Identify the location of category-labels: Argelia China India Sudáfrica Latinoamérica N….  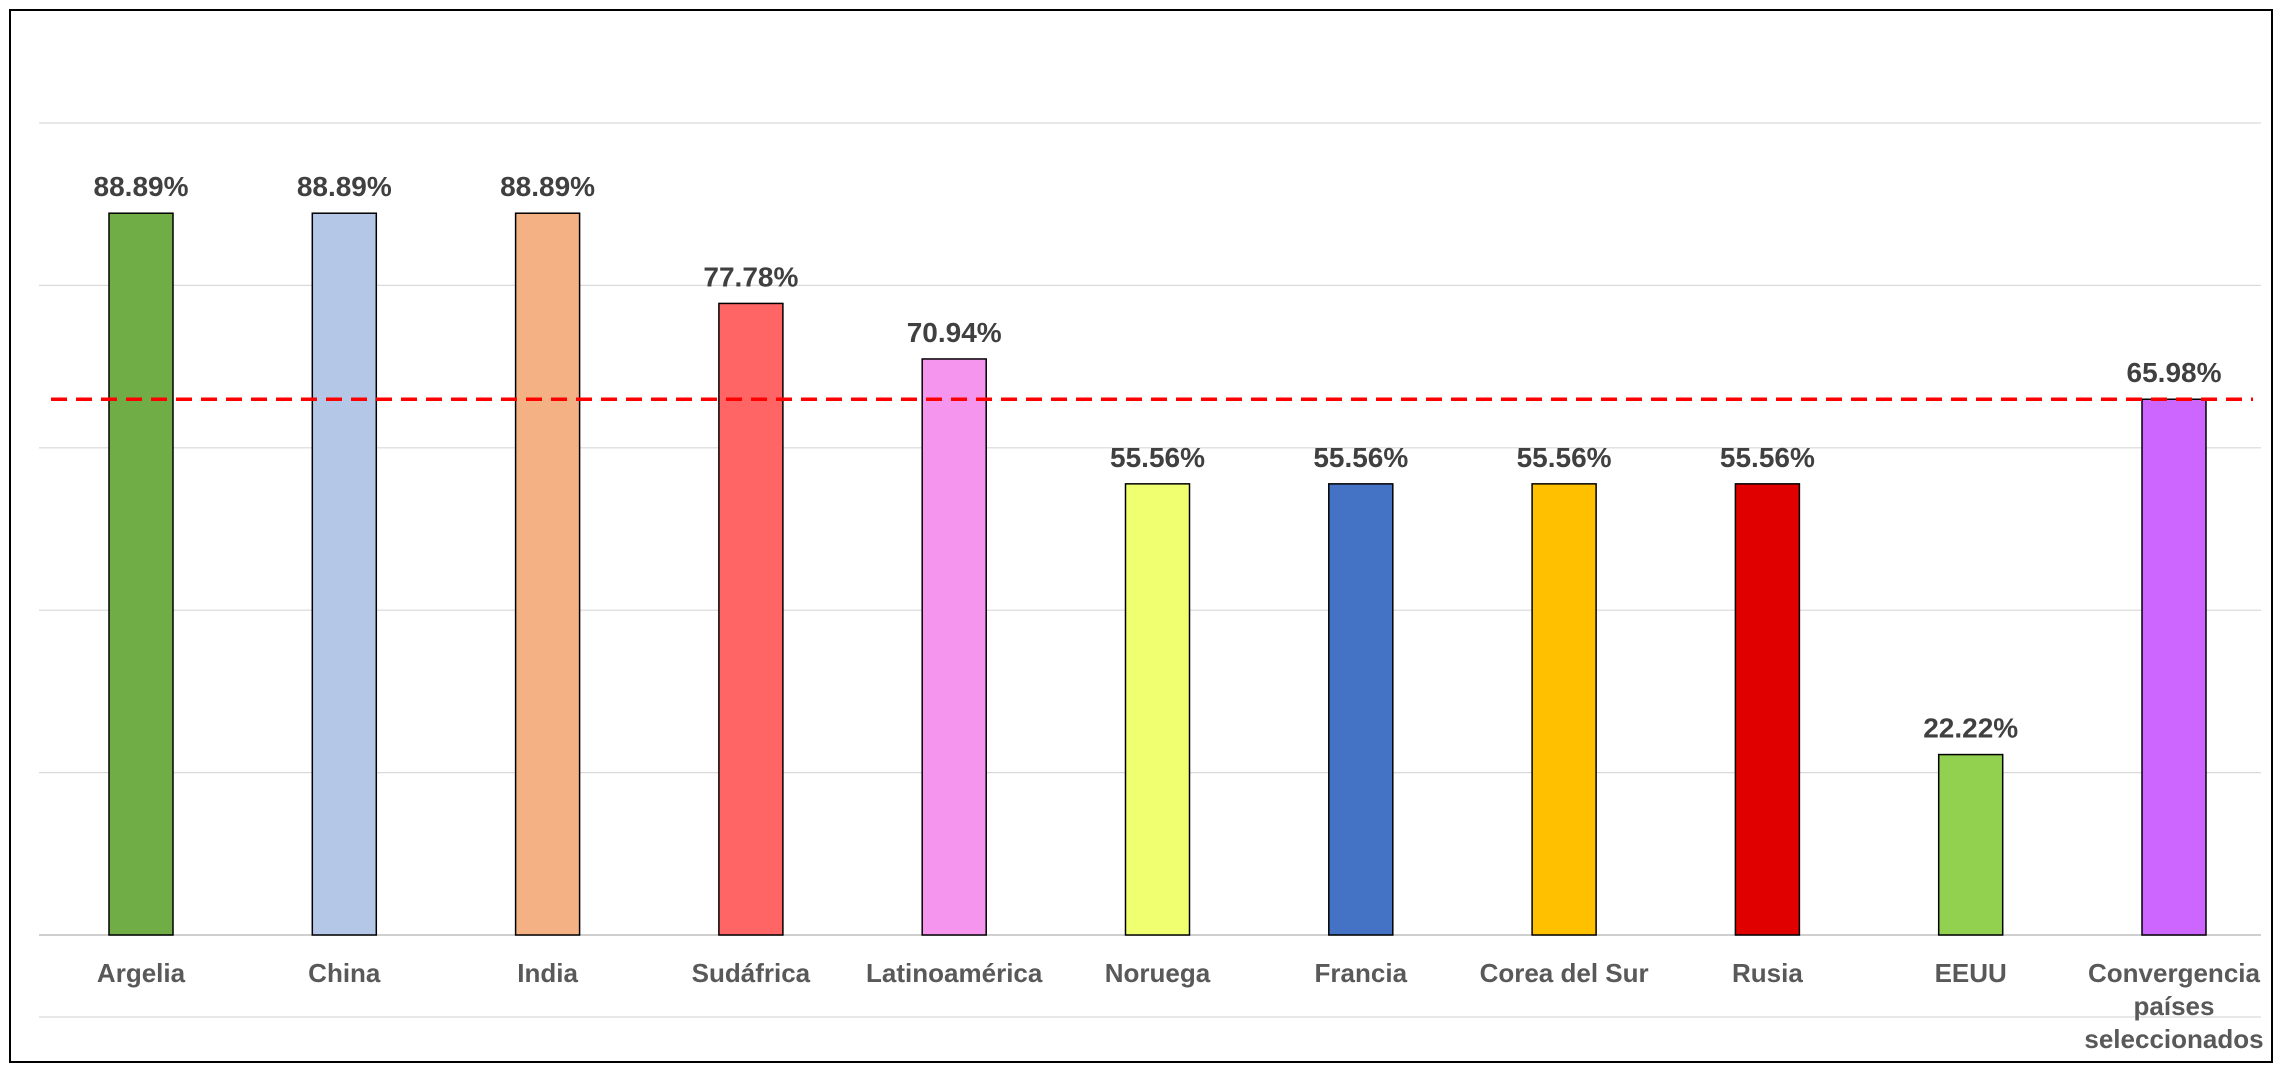
(1180, 1006).